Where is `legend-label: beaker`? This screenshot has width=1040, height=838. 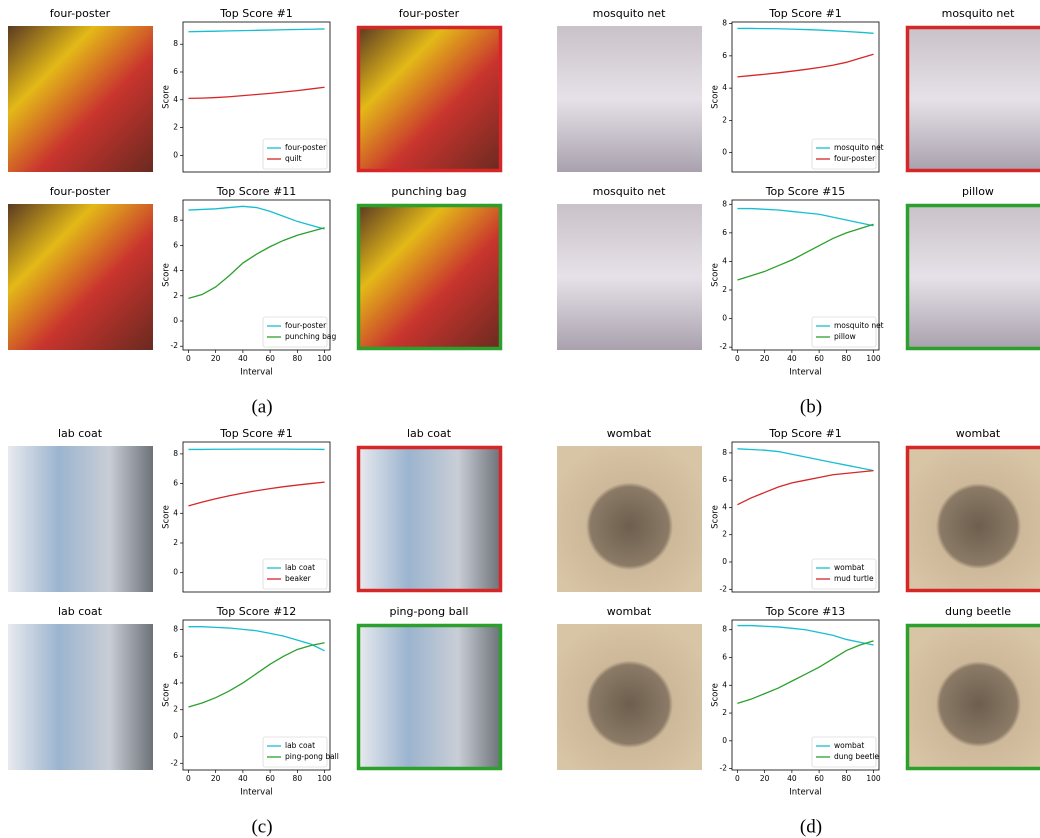 legend-label: beaker is located at coordinates (298, 578).